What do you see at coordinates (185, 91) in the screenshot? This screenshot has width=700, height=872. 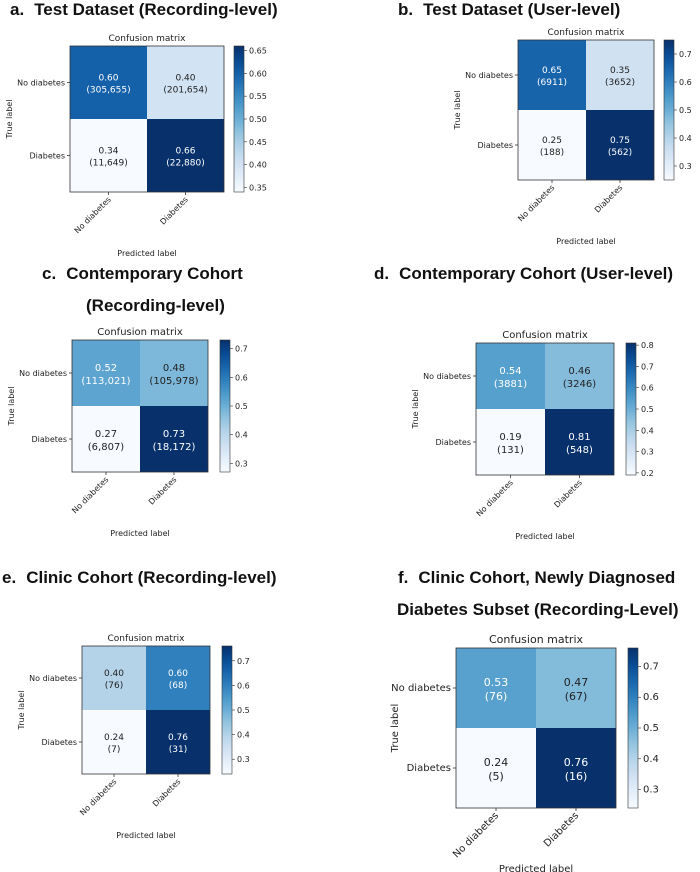 I see `cell-count-r0-c1: (201,654)` at bounding box center [185, 91].